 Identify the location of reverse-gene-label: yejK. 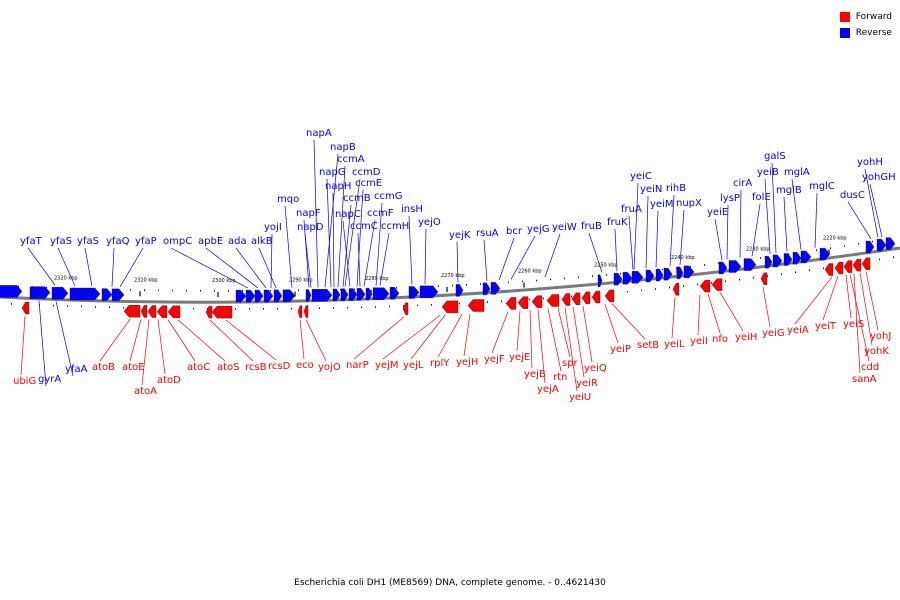
(460, 235).